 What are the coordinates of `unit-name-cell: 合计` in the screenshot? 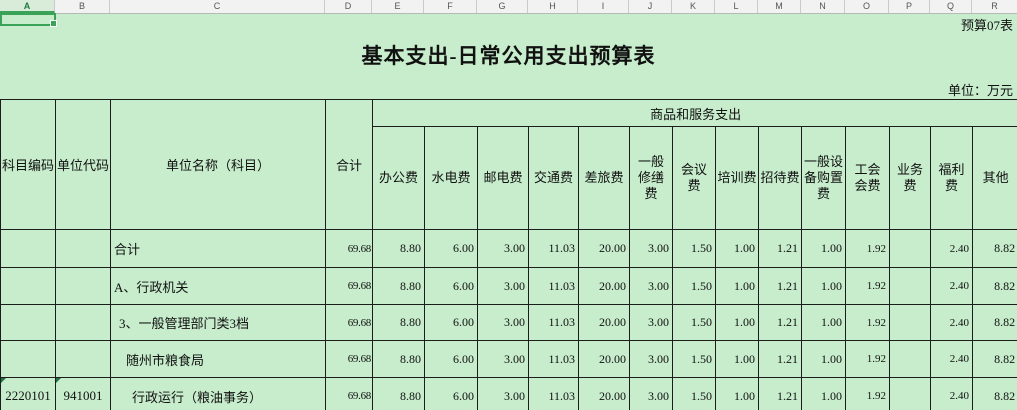 It's located at (218, 248).